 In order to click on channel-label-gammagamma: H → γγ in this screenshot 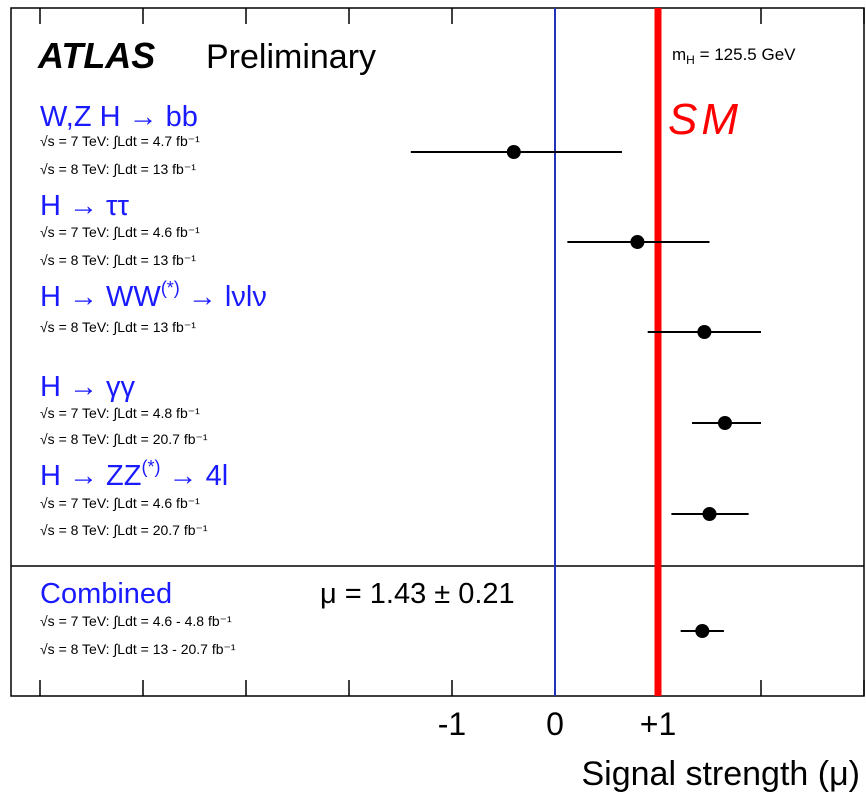, I will do `click(88, 387)`.